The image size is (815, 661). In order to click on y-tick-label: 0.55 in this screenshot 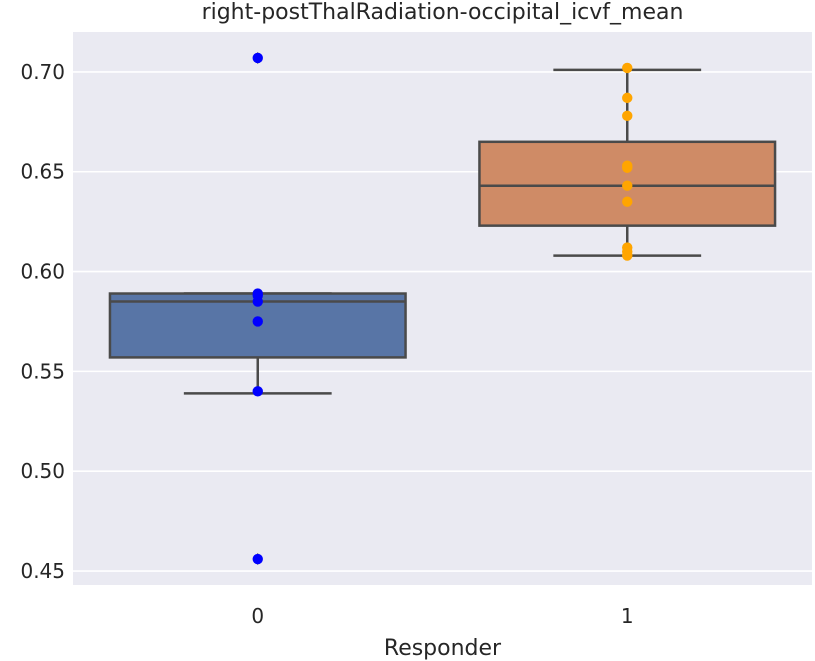, I will do `click(42, 371)`.